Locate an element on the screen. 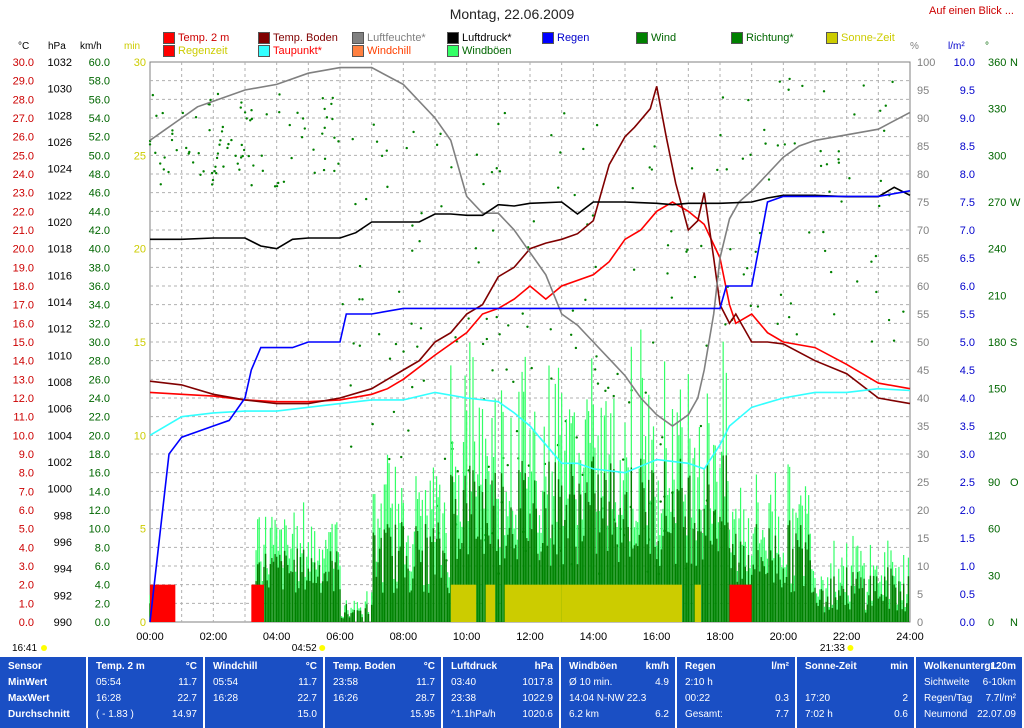  humidity-axis-tick-label: 85 is located at coordinates (923, 147).